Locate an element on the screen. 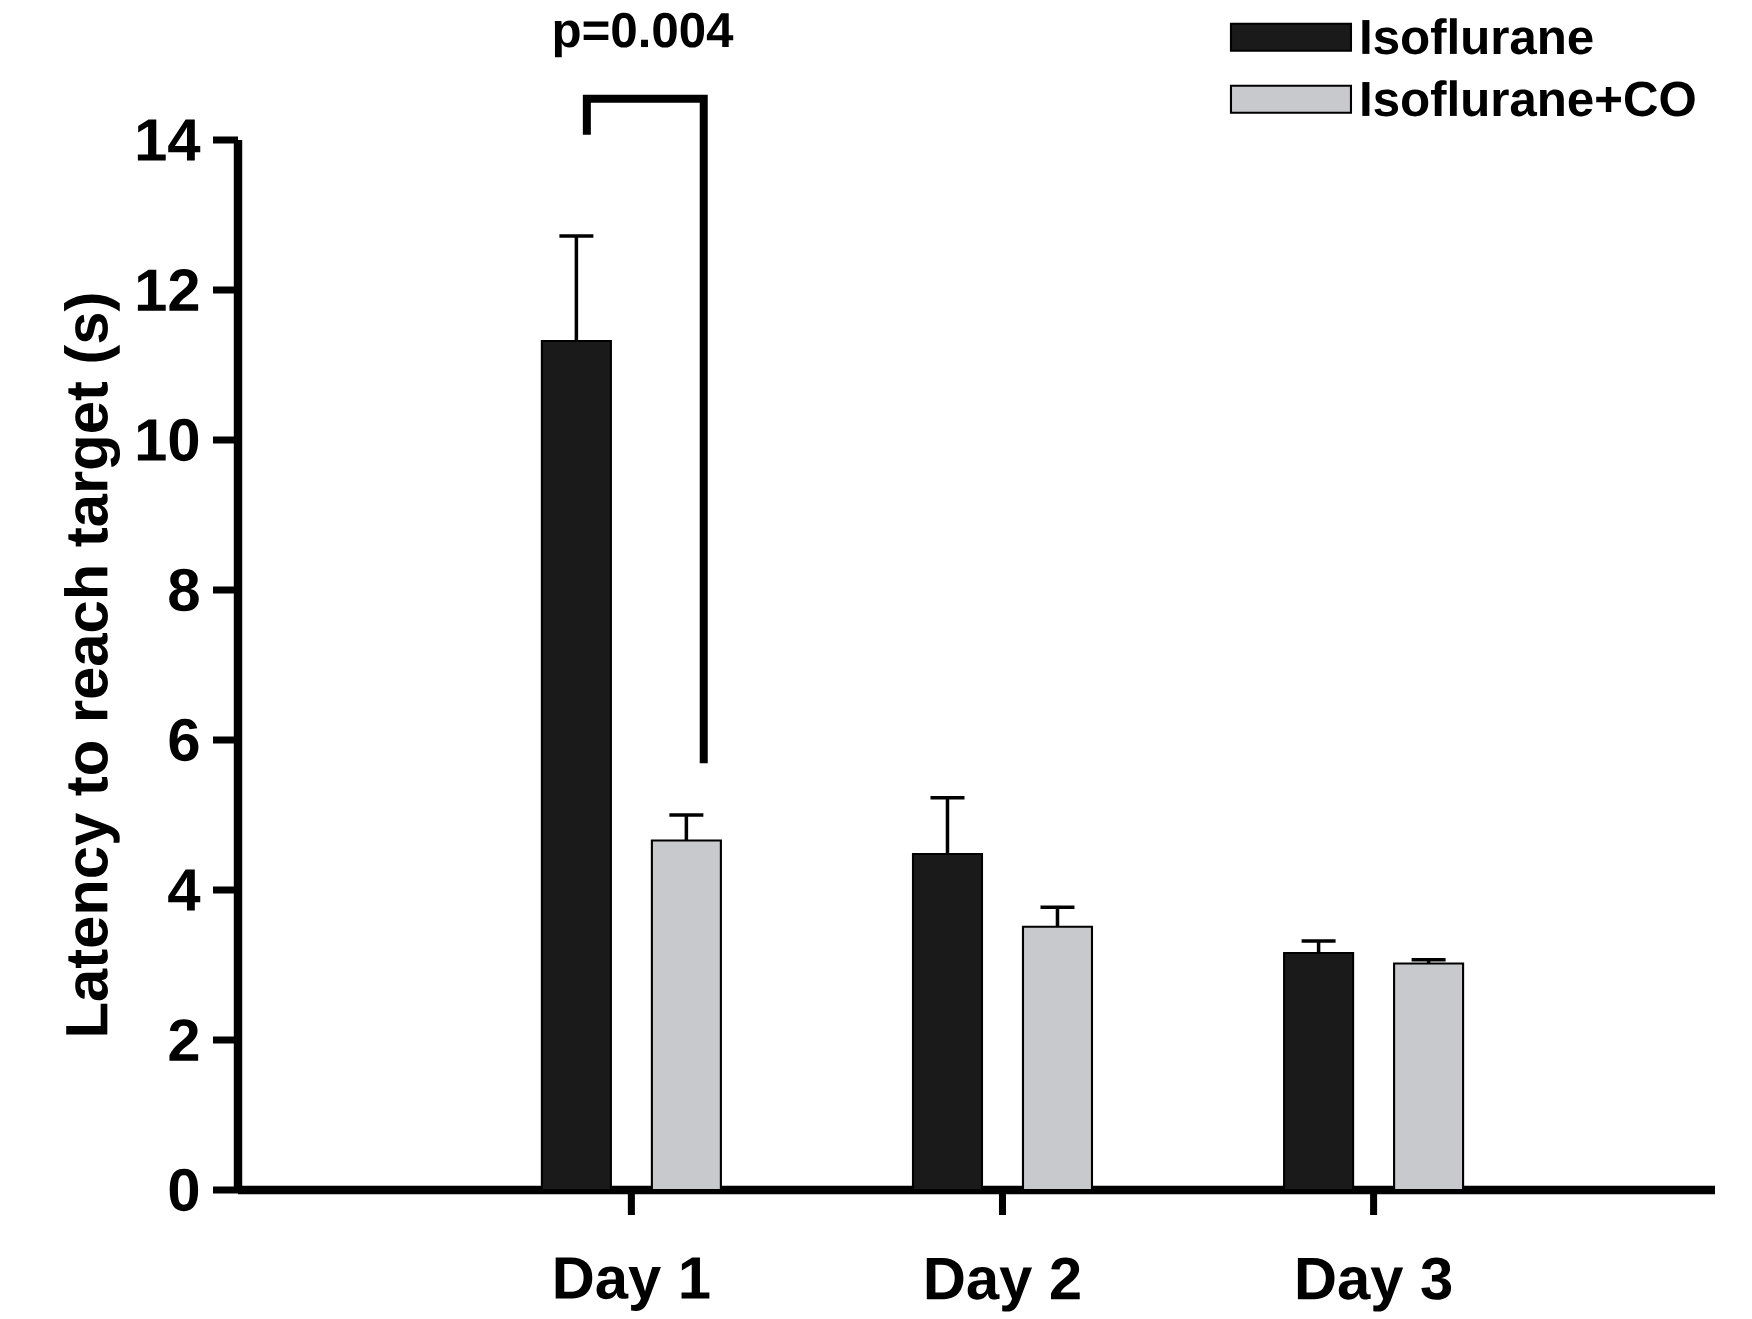 The height and width of the screenshot is (1319, 1752). legend-label: Isoflurane+CO is located at coordinates (1528, 98).